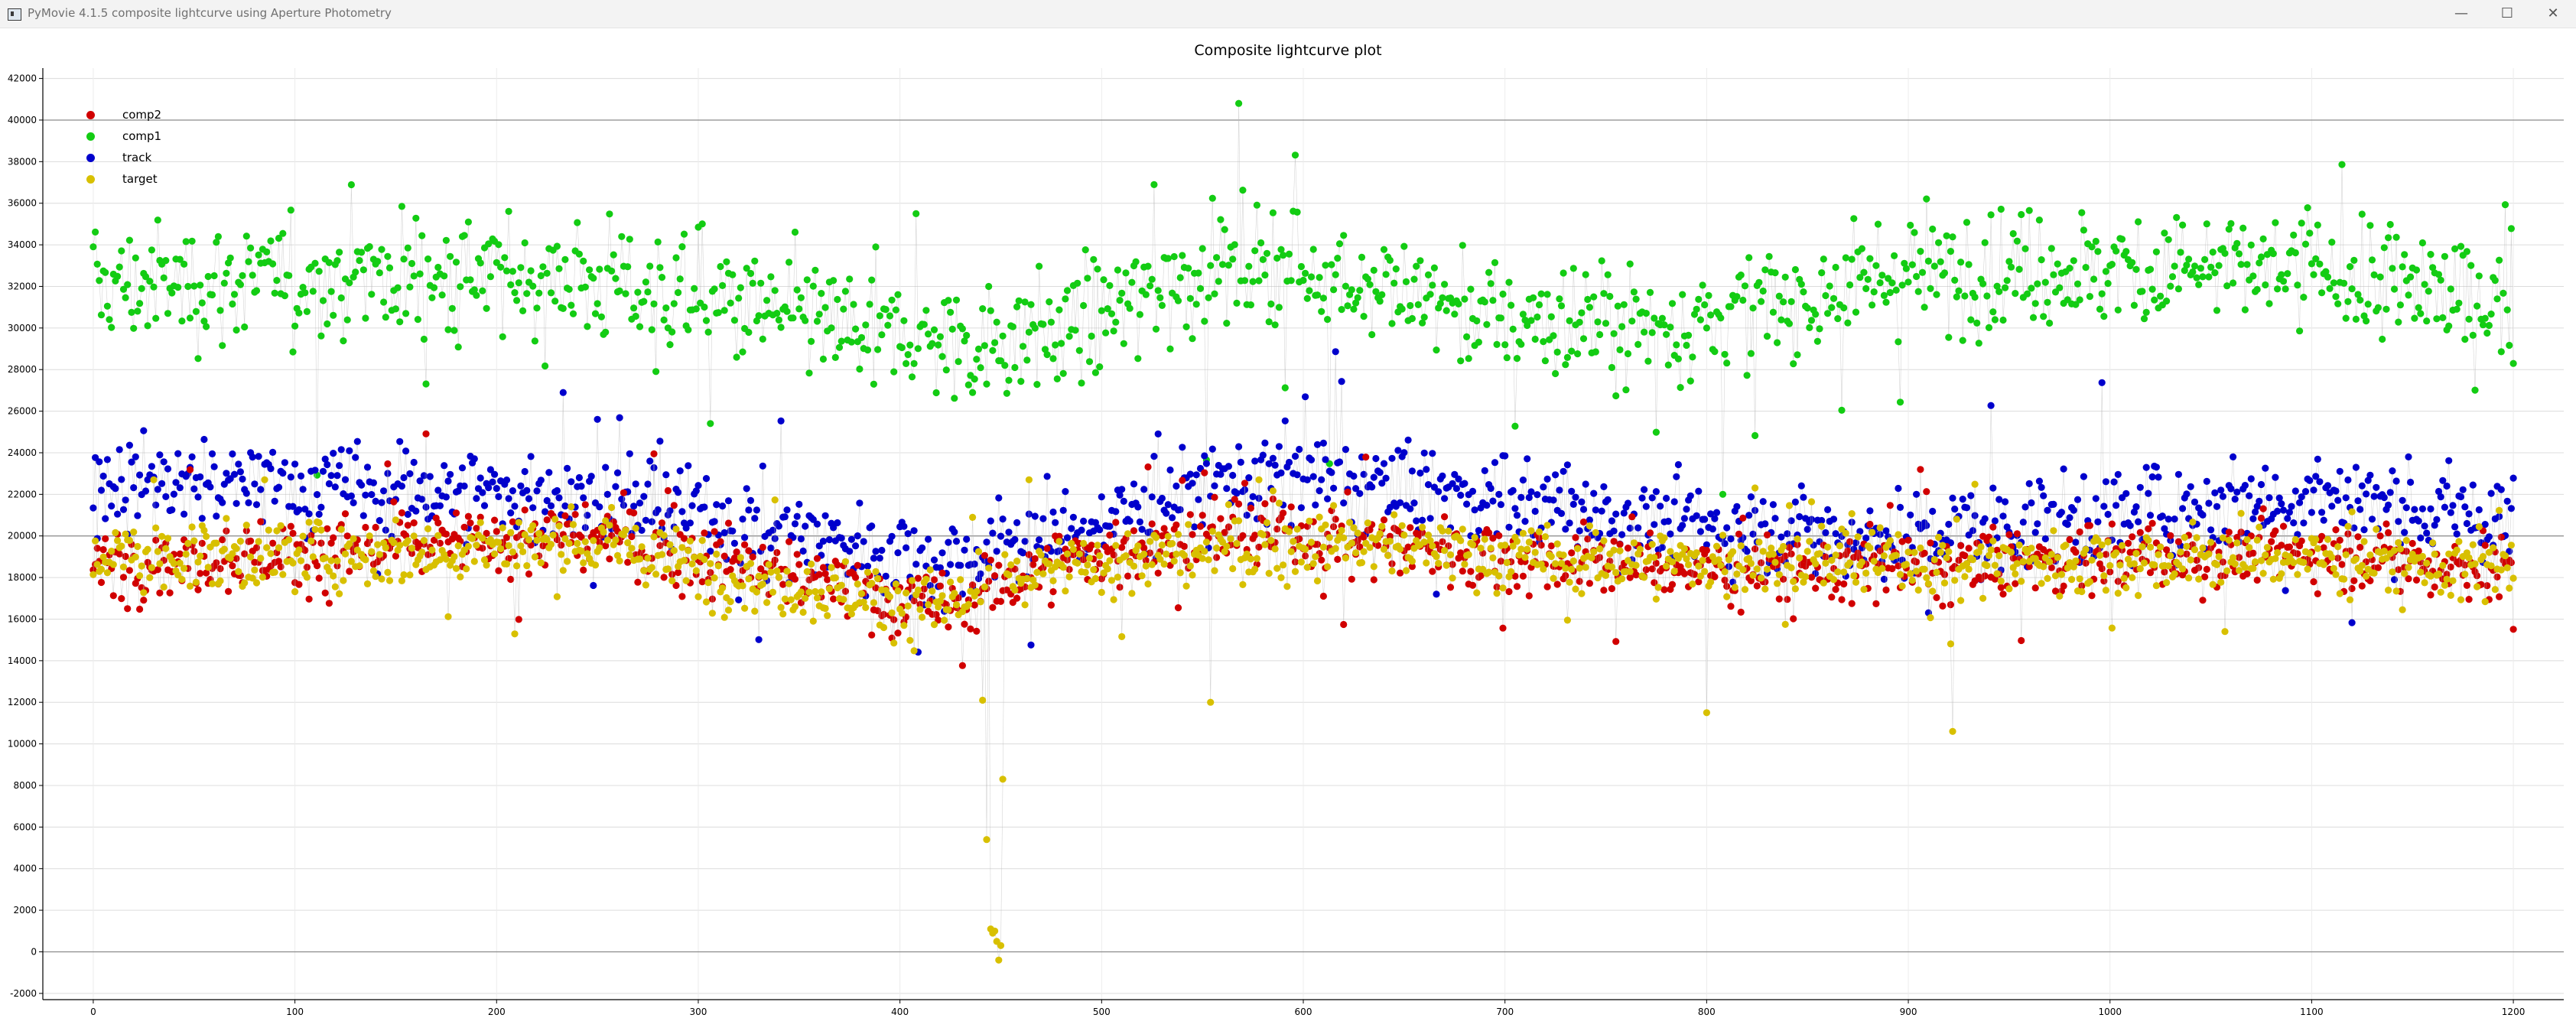  Describe the element at coordinates (2553, 13) in the screenshot. I see `close-icon: ✕` at that location.